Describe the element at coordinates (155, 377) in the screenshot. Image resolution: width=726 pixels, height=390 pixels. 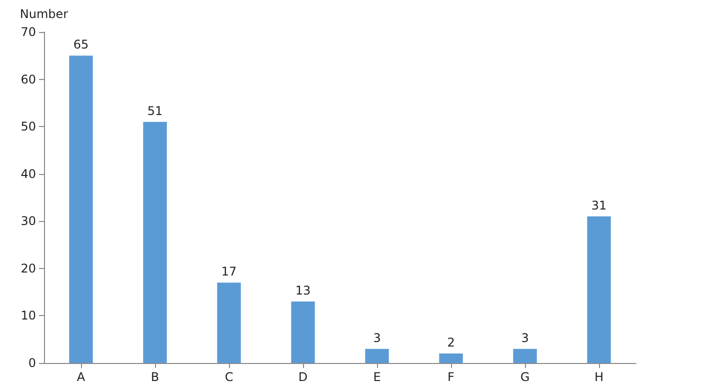
I see `x-tick-label: B` at that location.